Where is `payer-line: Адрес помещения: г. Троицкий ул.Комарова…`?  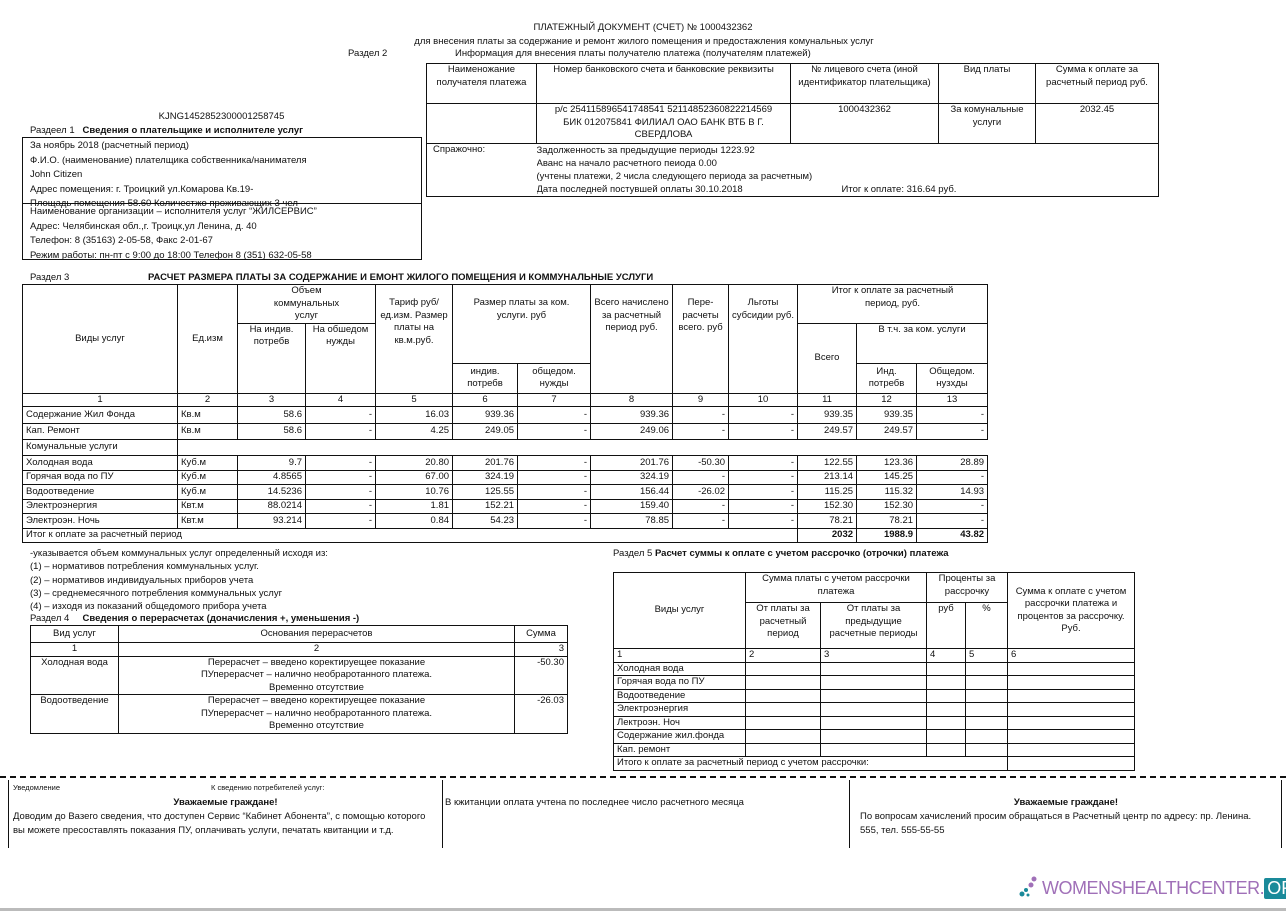 payer-line: Адрес помещения: г. Троицкий ул.Комарова… is located at coordinates (142, 189).